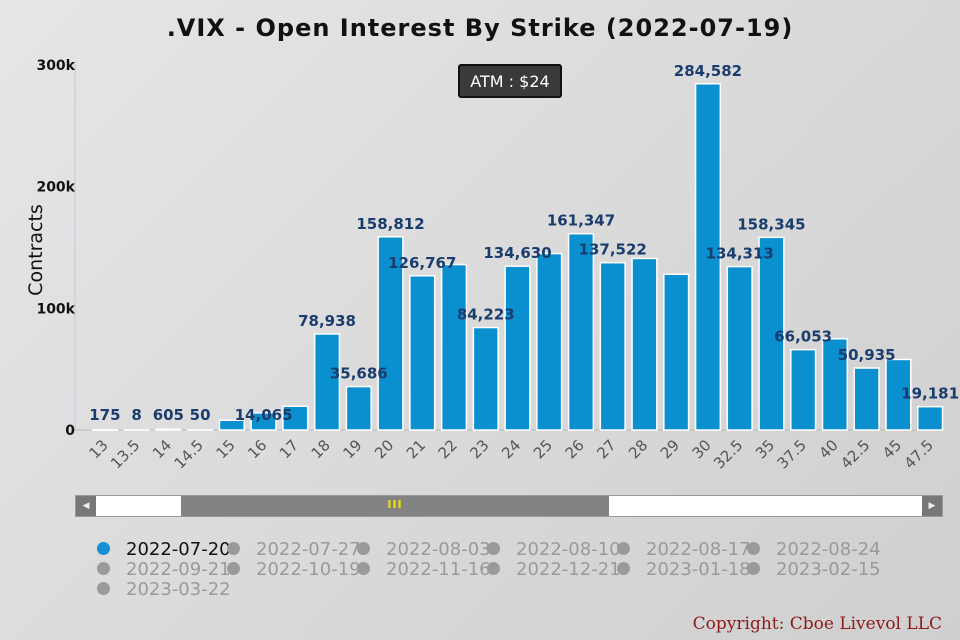 The width and height of the screenshot is (960, 640). Describe the element at coordinates (867, 355) in the screenshot. I see `data-label: 50,935` at that location.